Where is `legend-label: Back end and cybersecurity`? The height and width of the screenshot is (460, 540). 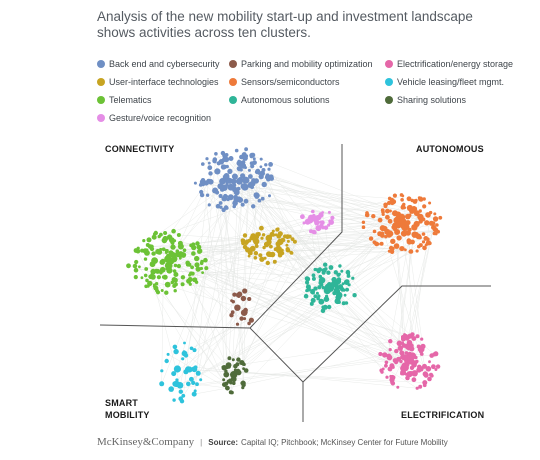 legend-label: Back end and cybersecurity is located at coordinates (164, 64).